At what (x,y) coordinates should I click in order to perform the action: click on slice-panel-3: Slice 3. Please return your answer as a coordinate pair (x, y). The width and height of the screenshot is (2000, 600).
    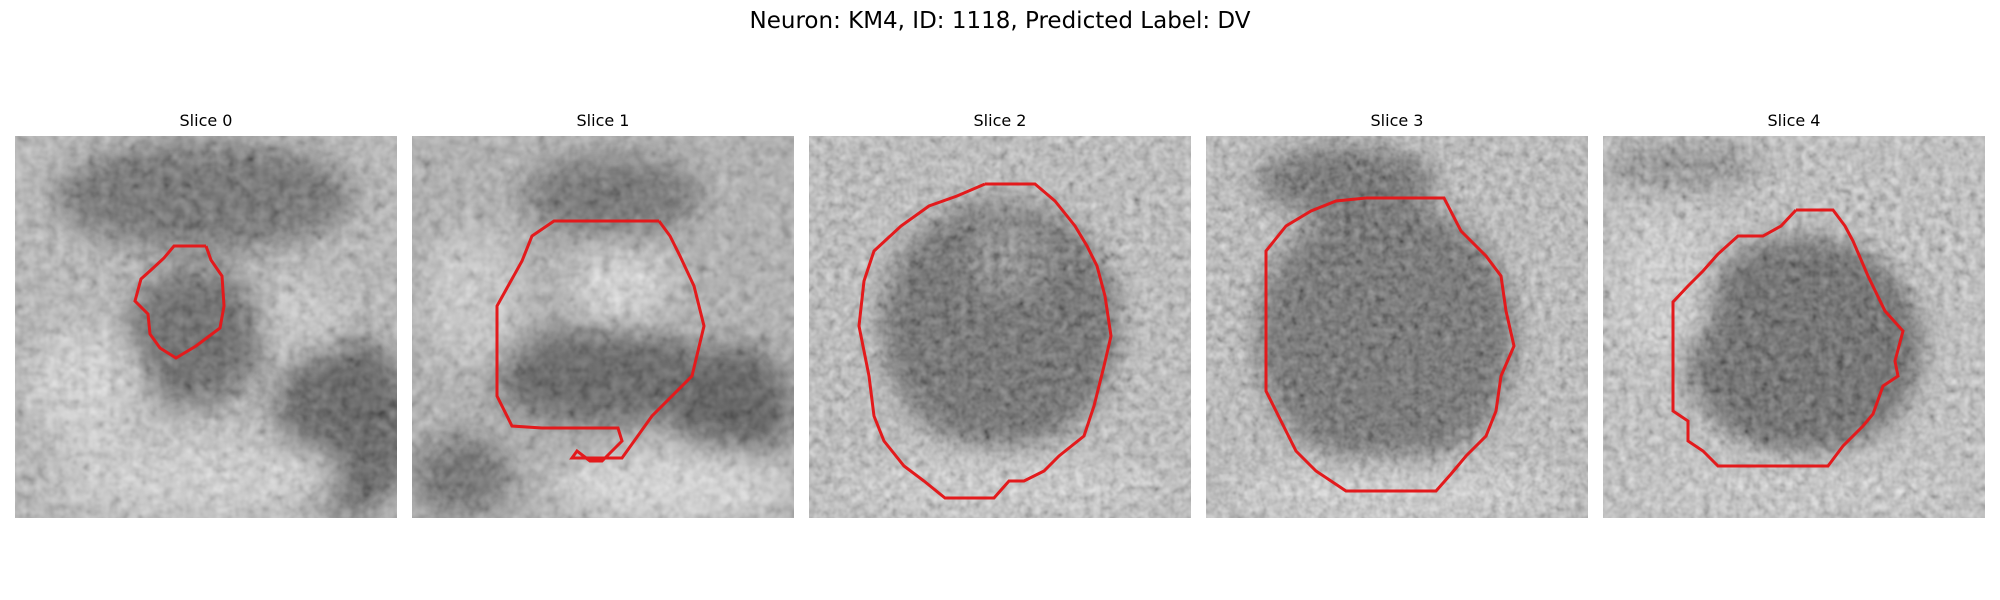
    Looking at the image, I should click on (1397, 313).